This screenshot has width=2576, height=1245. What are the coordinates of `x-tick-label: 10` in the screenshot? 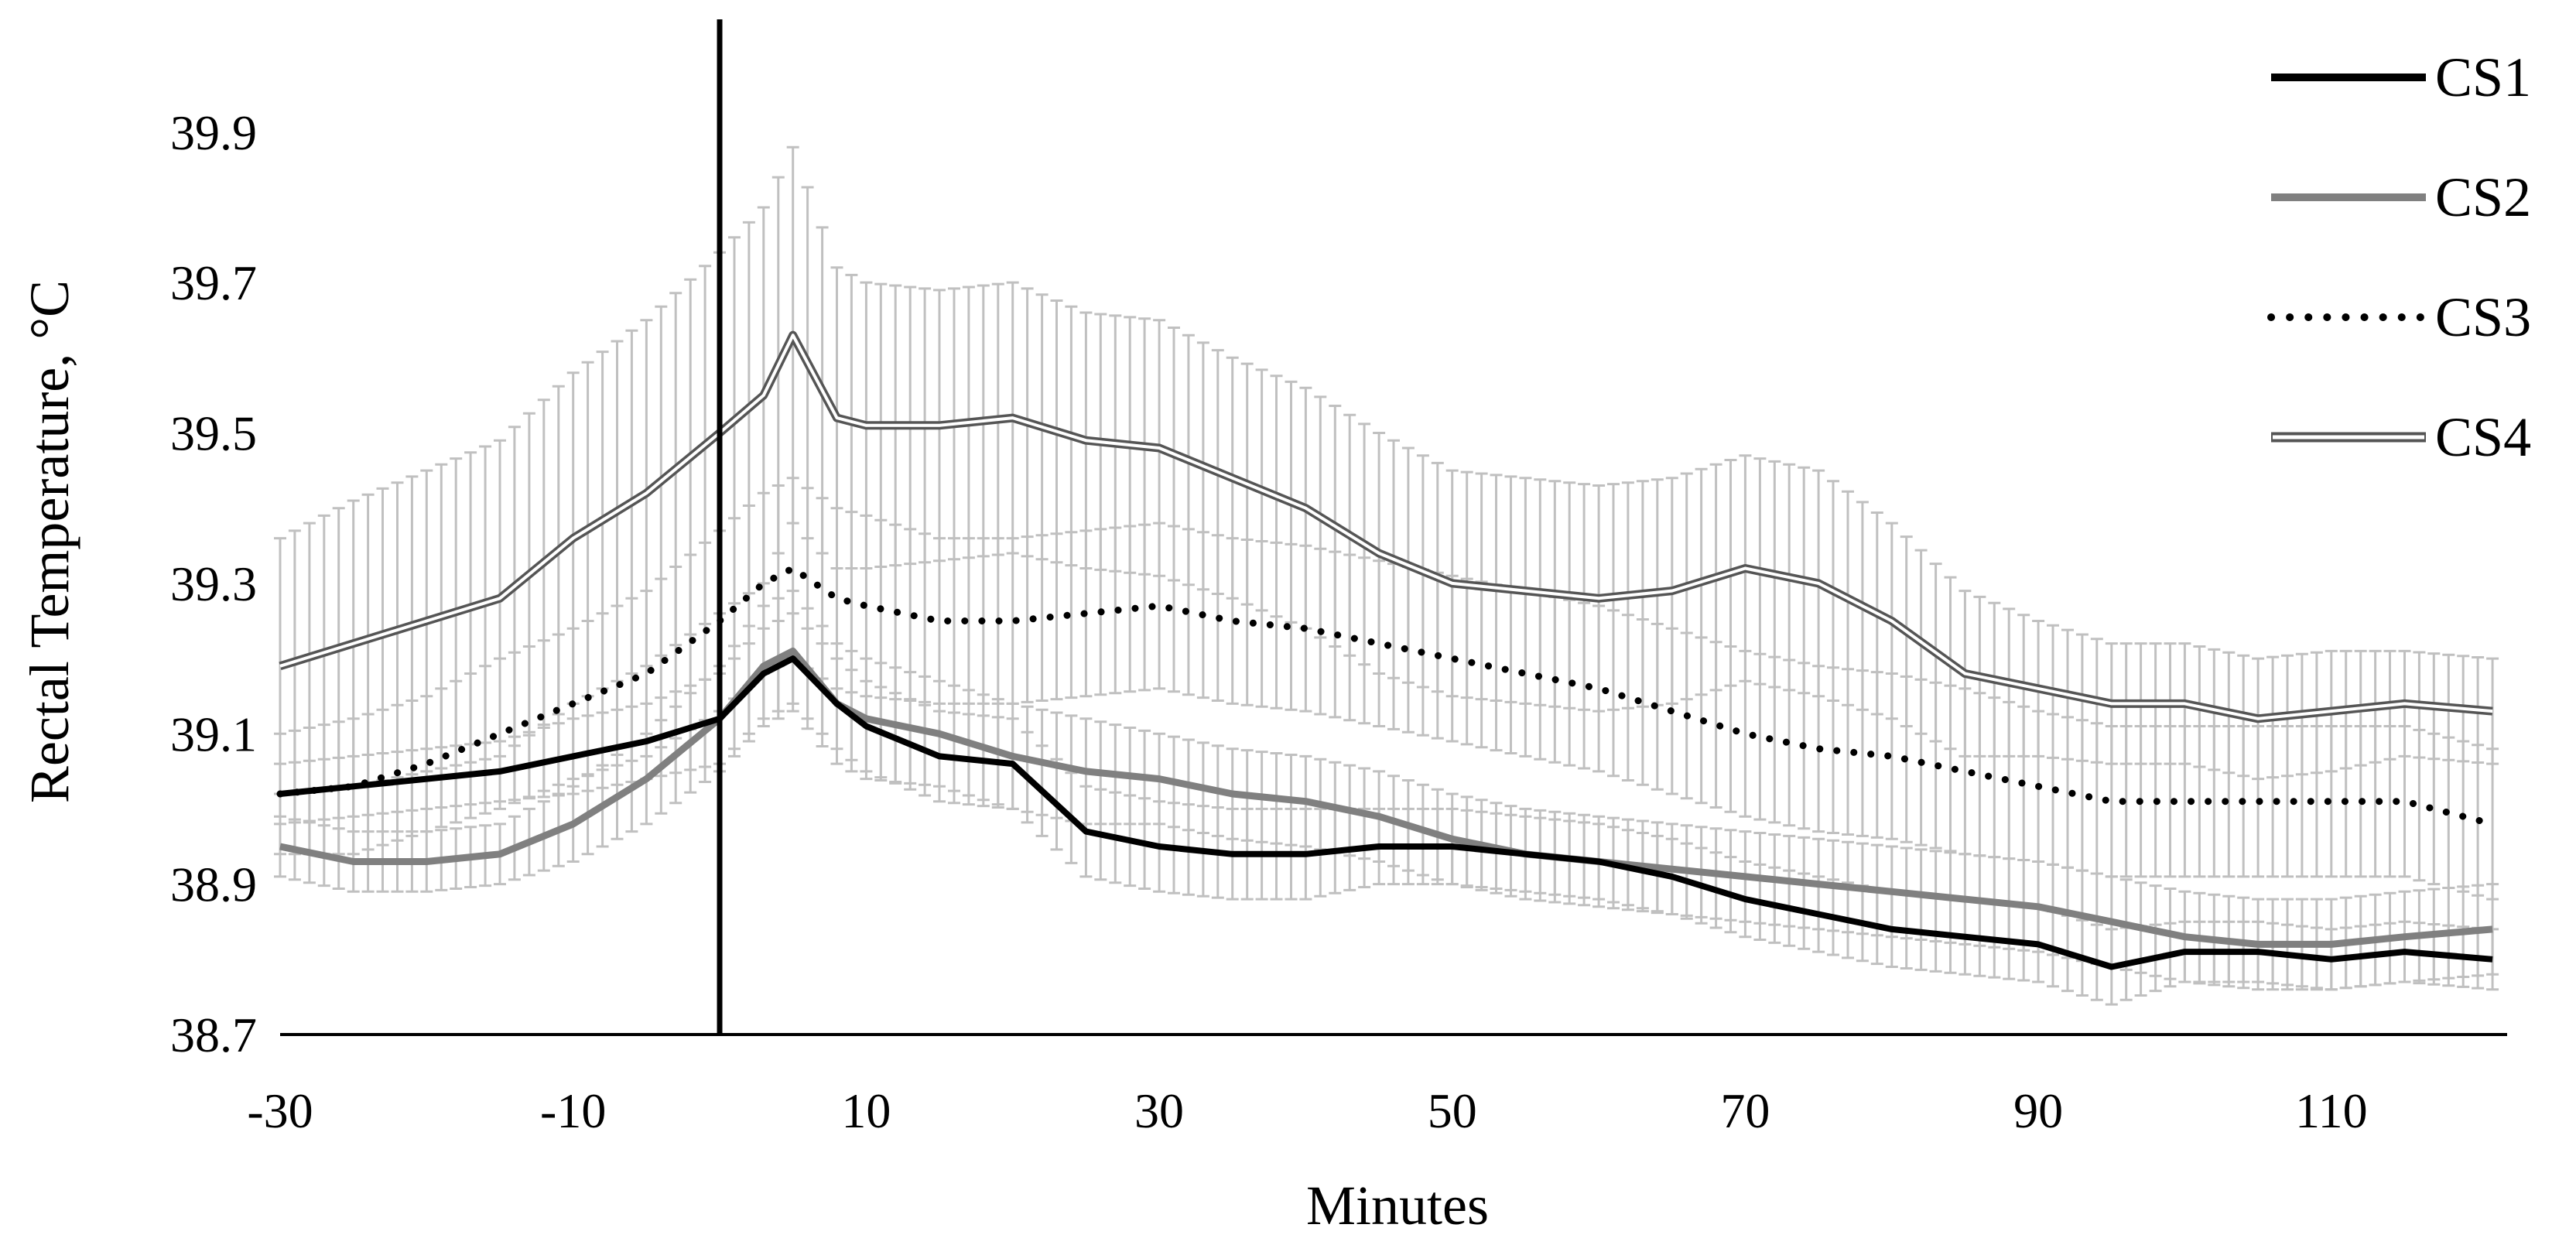 It's located at (866, 1110).